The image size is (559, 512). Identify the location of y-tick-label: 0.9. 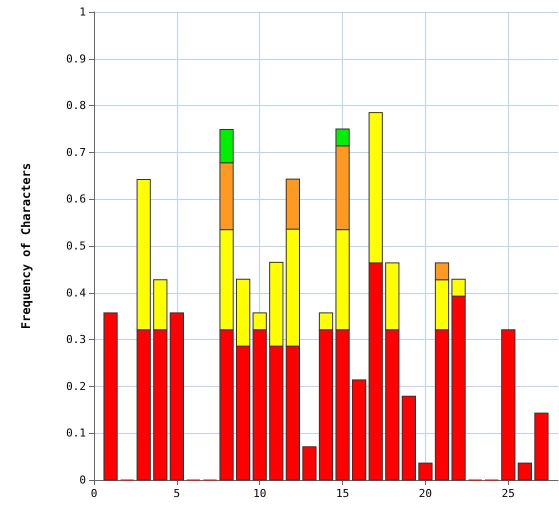
(76, 59).